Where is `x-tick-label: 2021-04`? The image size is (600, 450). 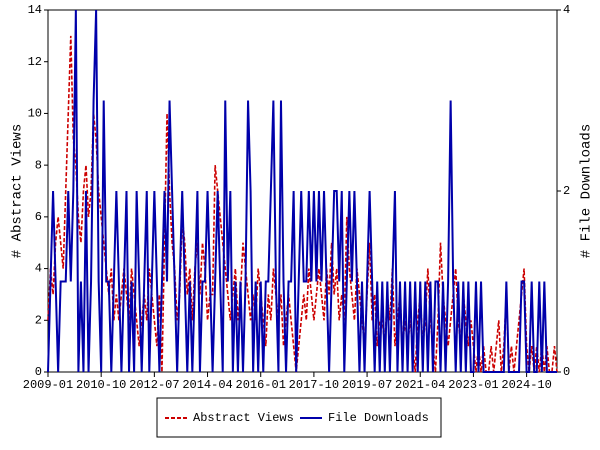
x-tick-label: 2021-04 is located at coordinates (420, 385).